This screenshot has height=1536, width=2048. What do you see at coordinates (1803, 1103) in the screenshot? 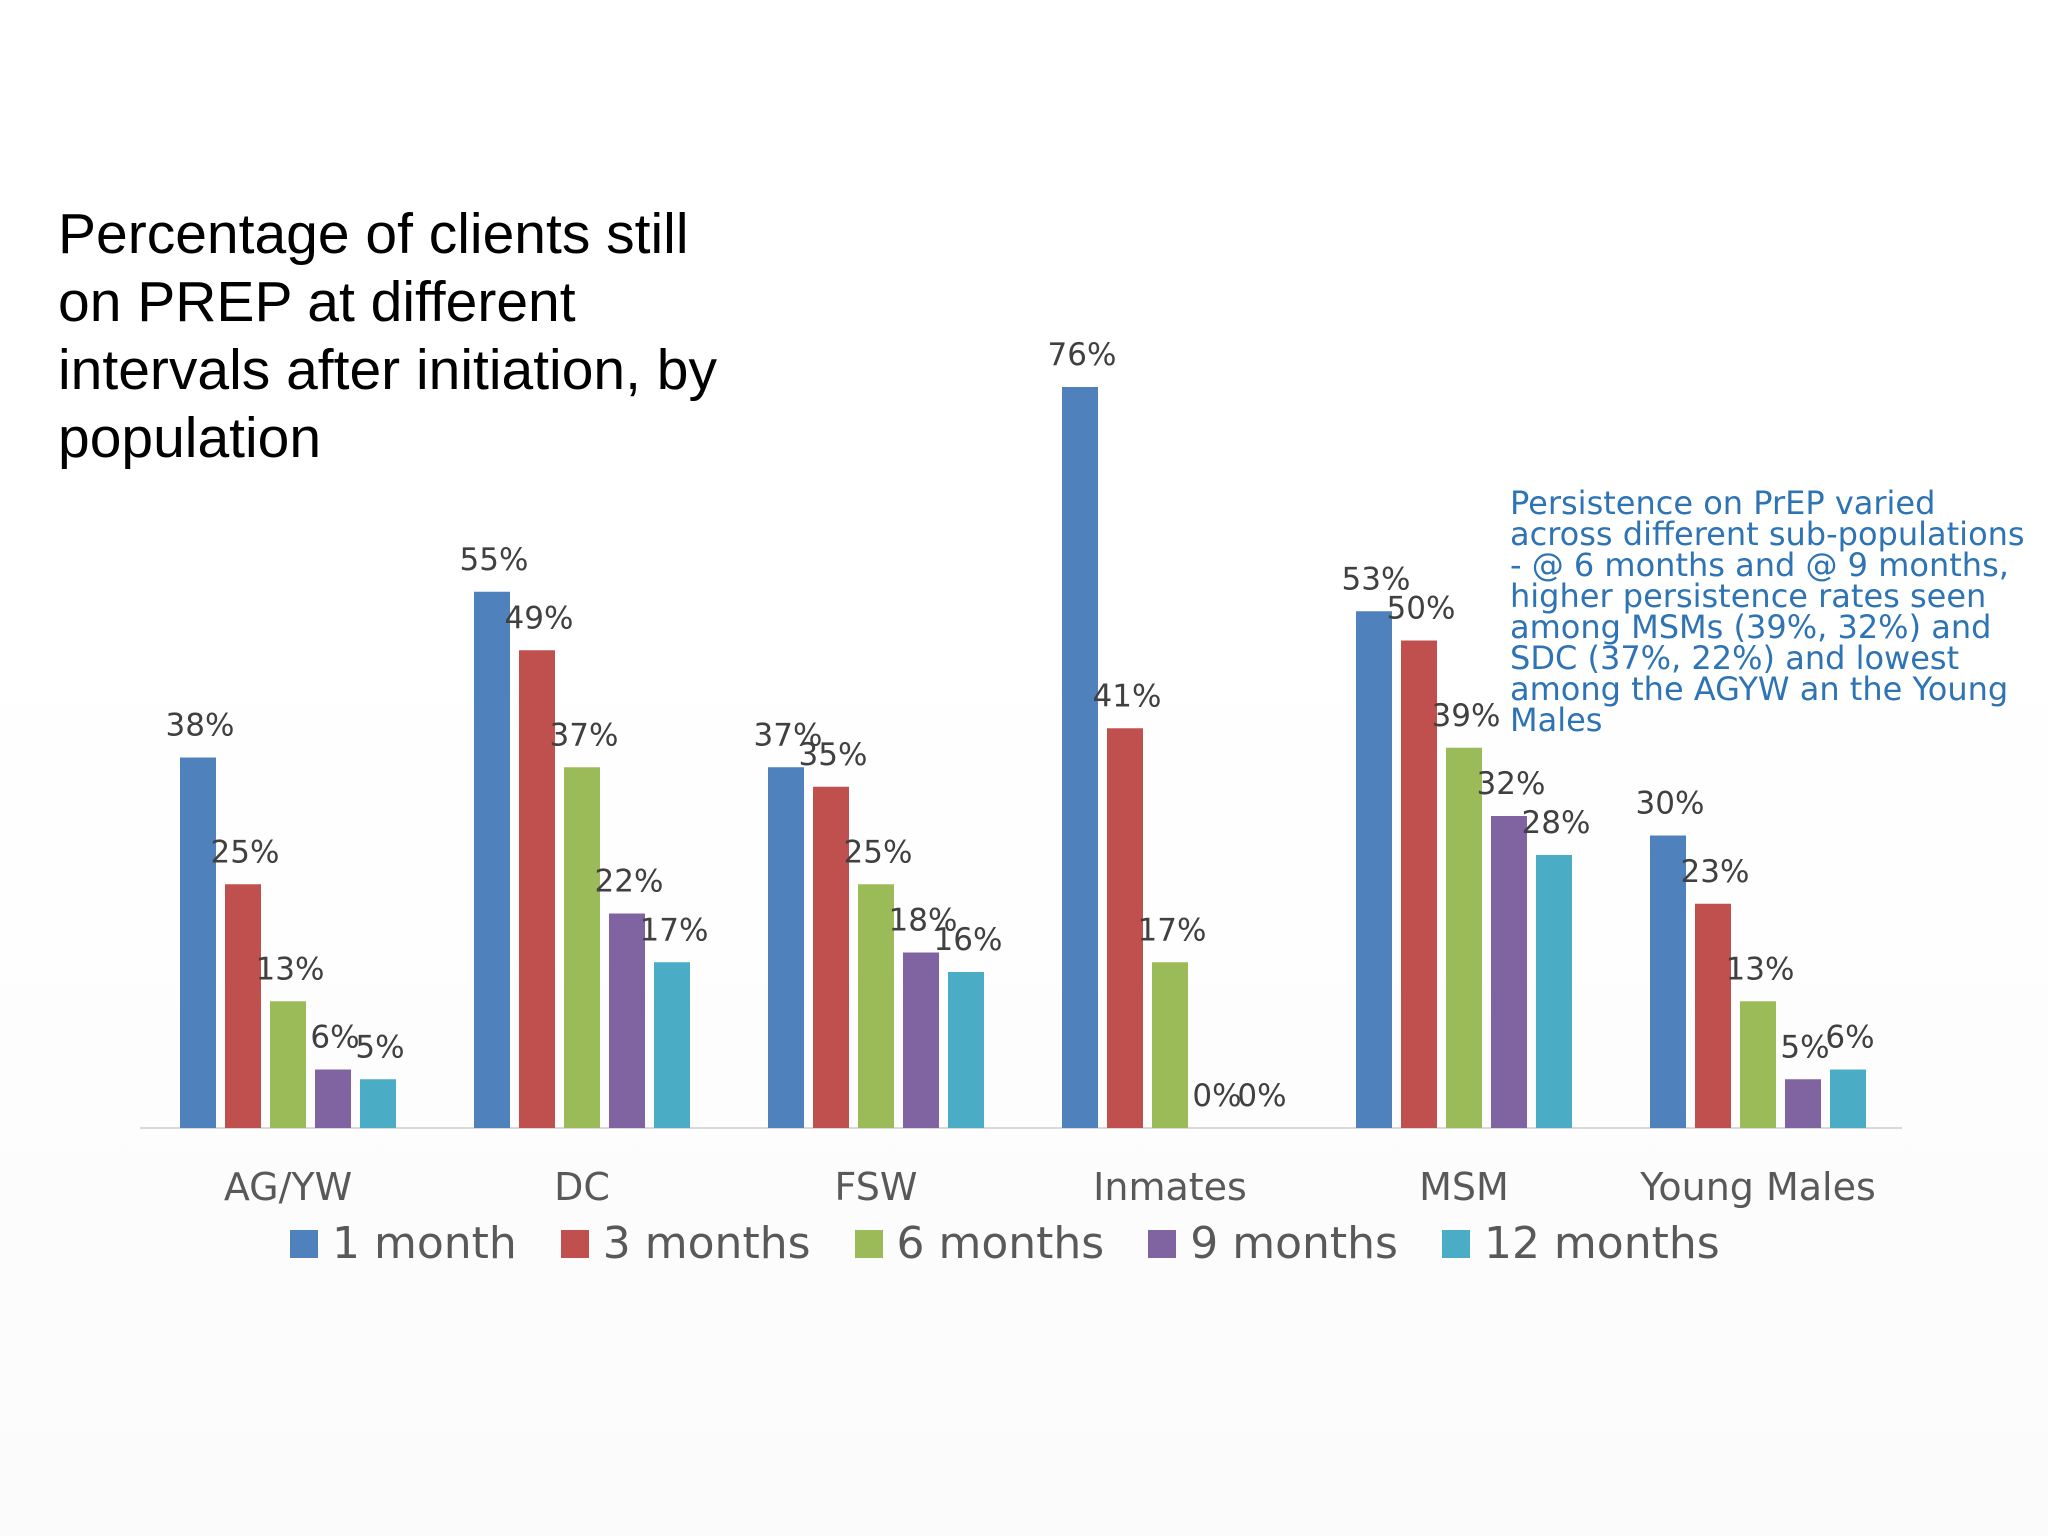
I see `bar-young-males-9-months` at bounding box center [1803, 1103].